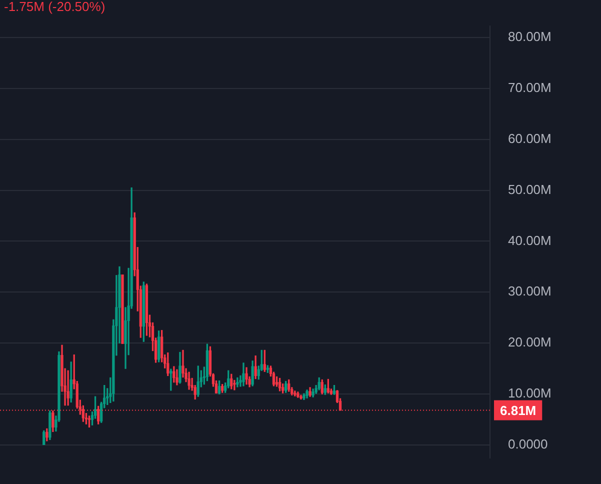  I want to click on candlestick, so click(68, 388).